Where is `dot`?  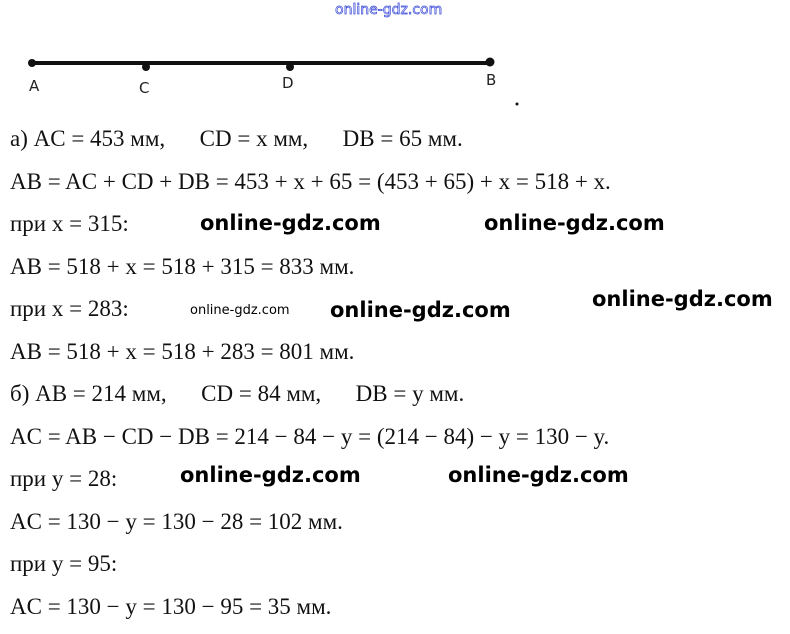 dot is located at coordinates (517, 104).